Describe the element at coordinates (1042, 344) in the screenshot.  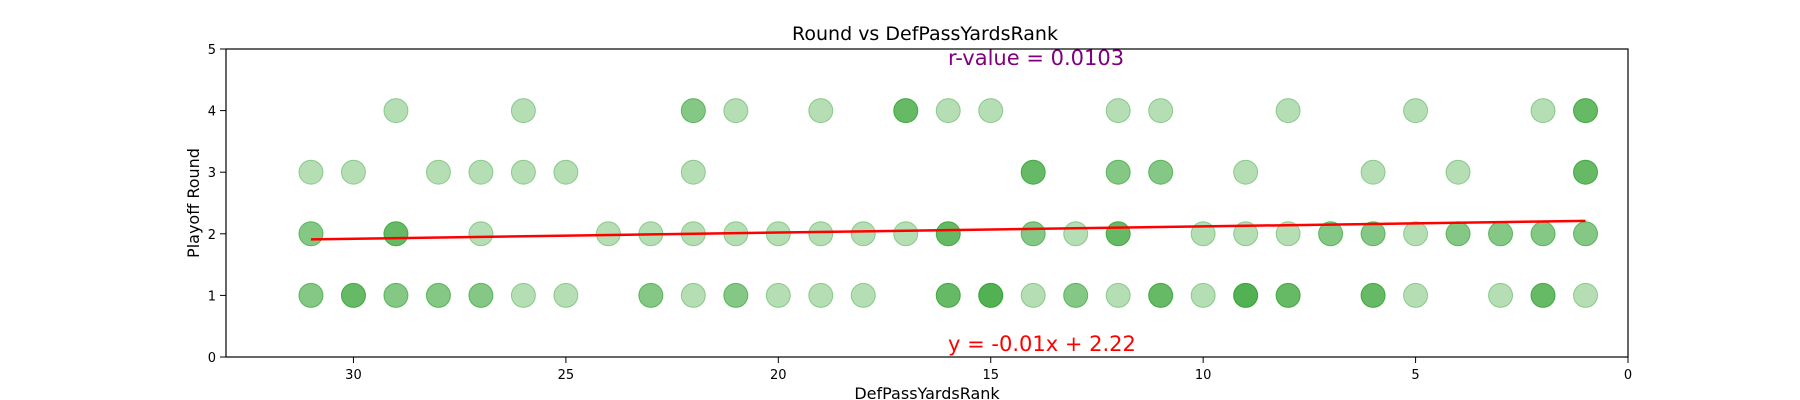
I see `equation-annotation: y = -0.01x + 2.22` at that location.